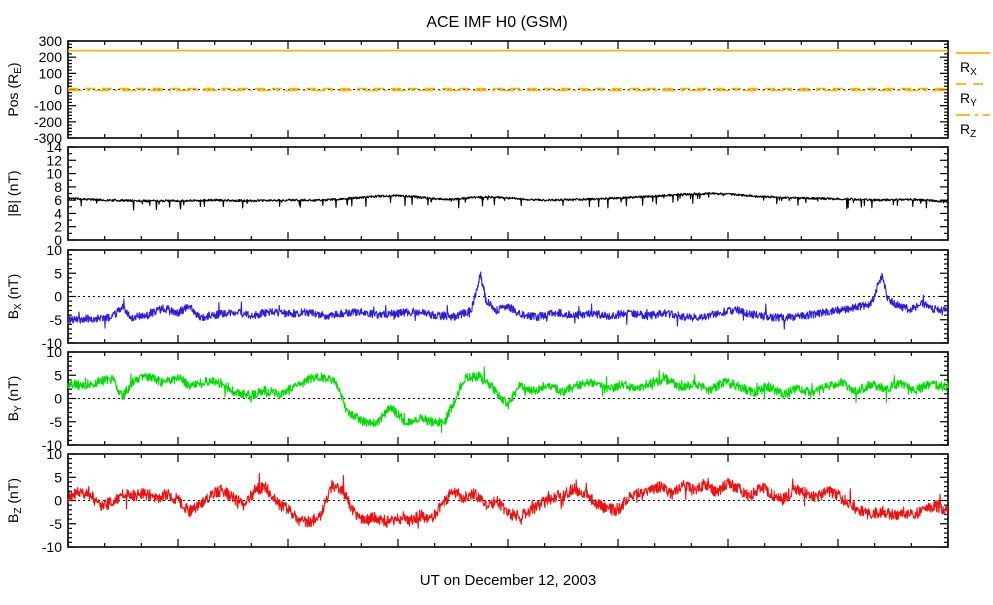  What do you see at coordinates (54, 147) in the screenshot?
I see `y-tick-label: 14` at bounding box center [54, 147].